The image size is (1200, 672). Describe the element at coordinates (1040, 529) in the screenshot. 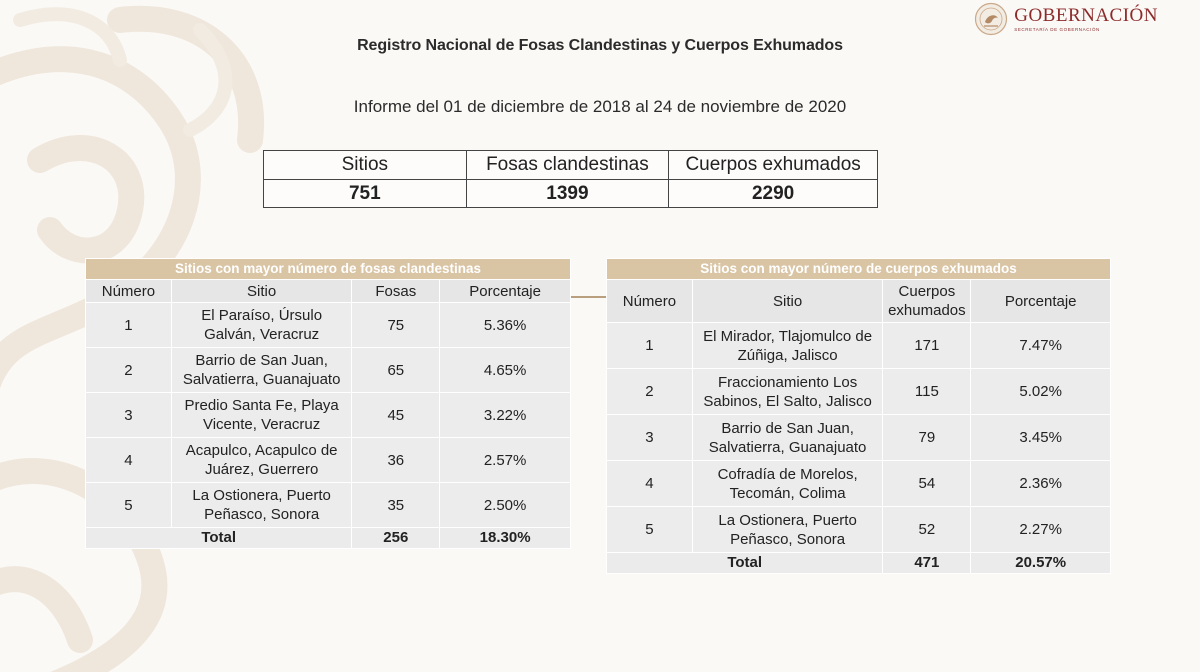

I see `row-percent: 2.27%` at that location.